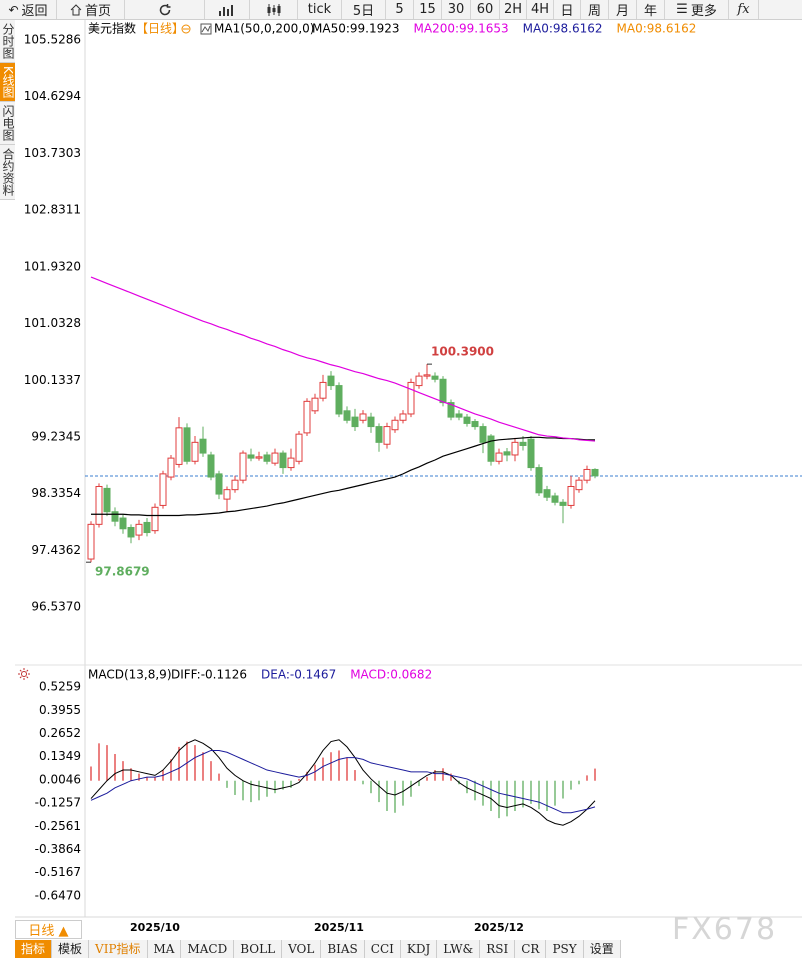  I want to click on indicator-tab: VIP指标, so click(118, 949).